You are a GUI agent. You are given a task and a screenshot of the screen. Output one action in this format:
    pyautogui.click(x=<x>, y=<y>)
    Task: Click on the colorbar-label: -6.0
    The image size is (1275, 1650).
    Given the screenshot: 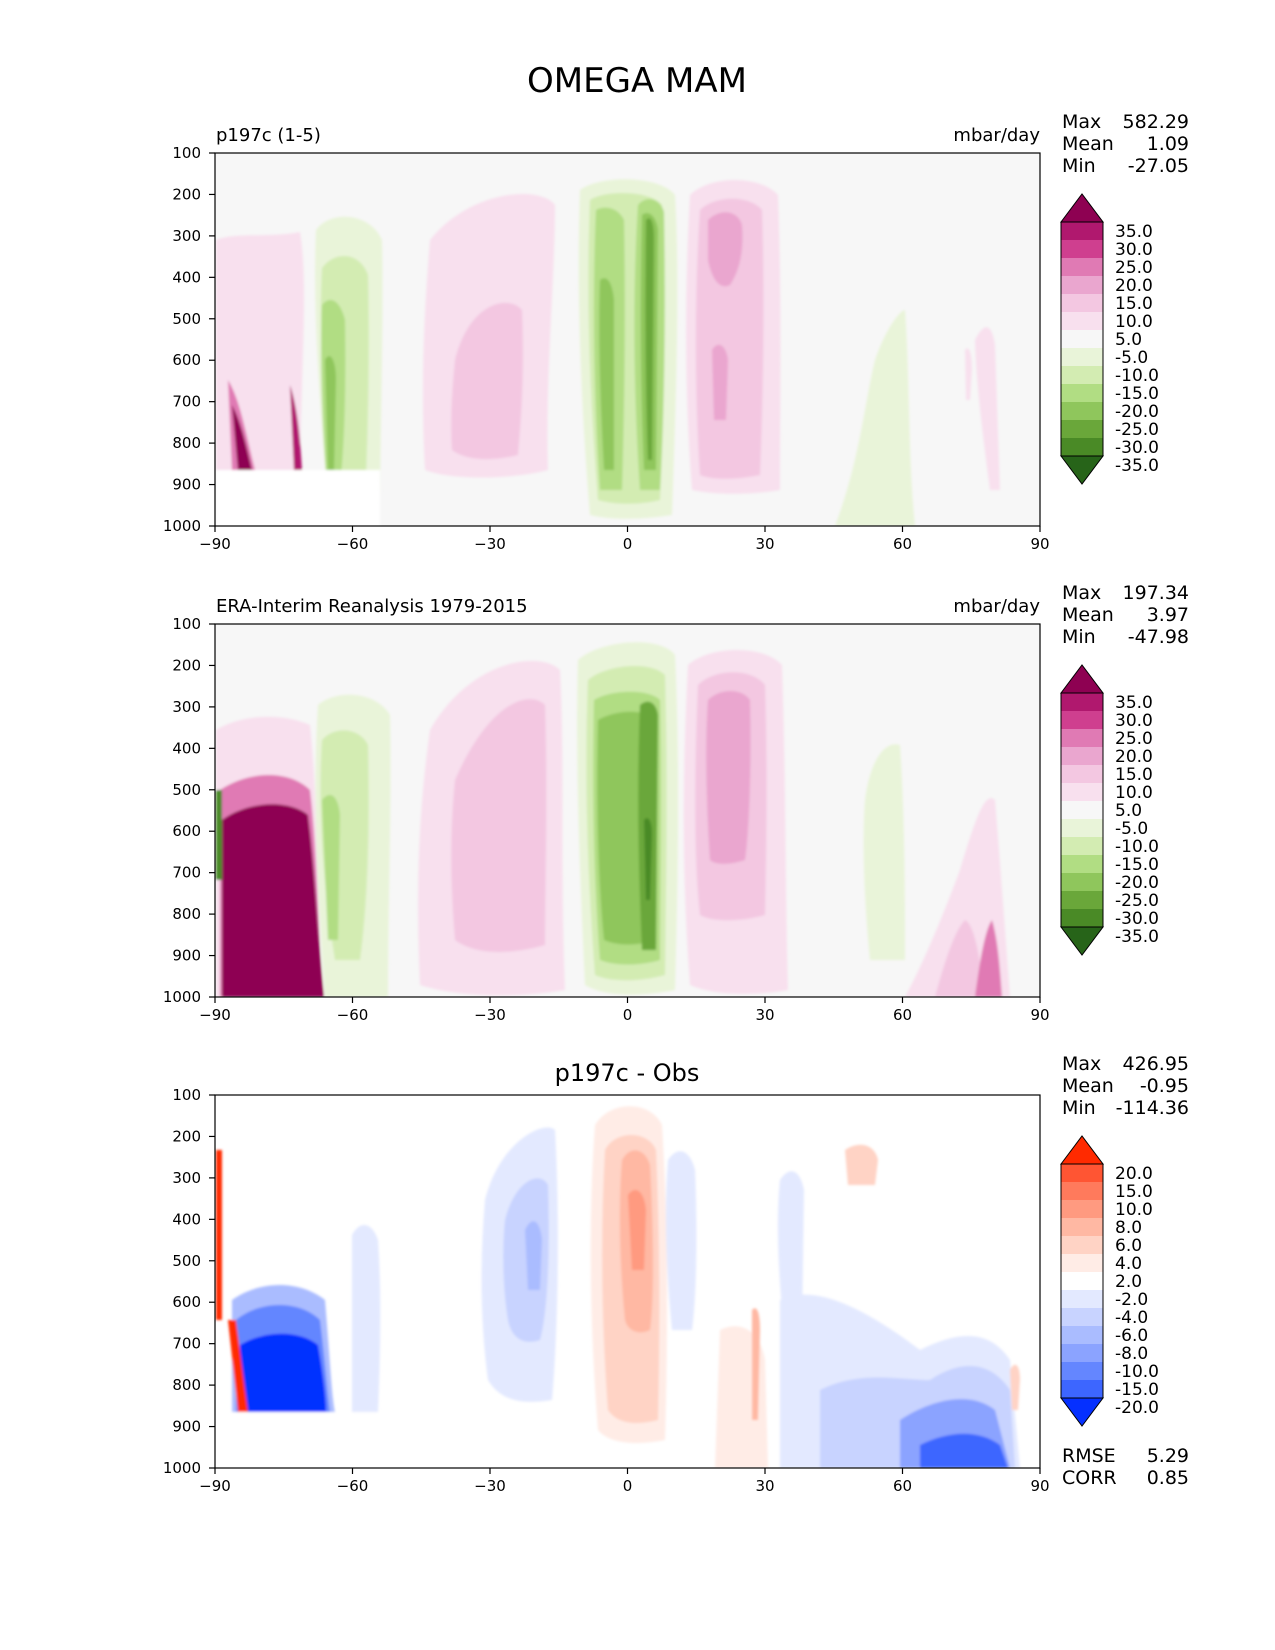 What is the action you would take?
    pyautogui.click(x=1131, y=1336)
    